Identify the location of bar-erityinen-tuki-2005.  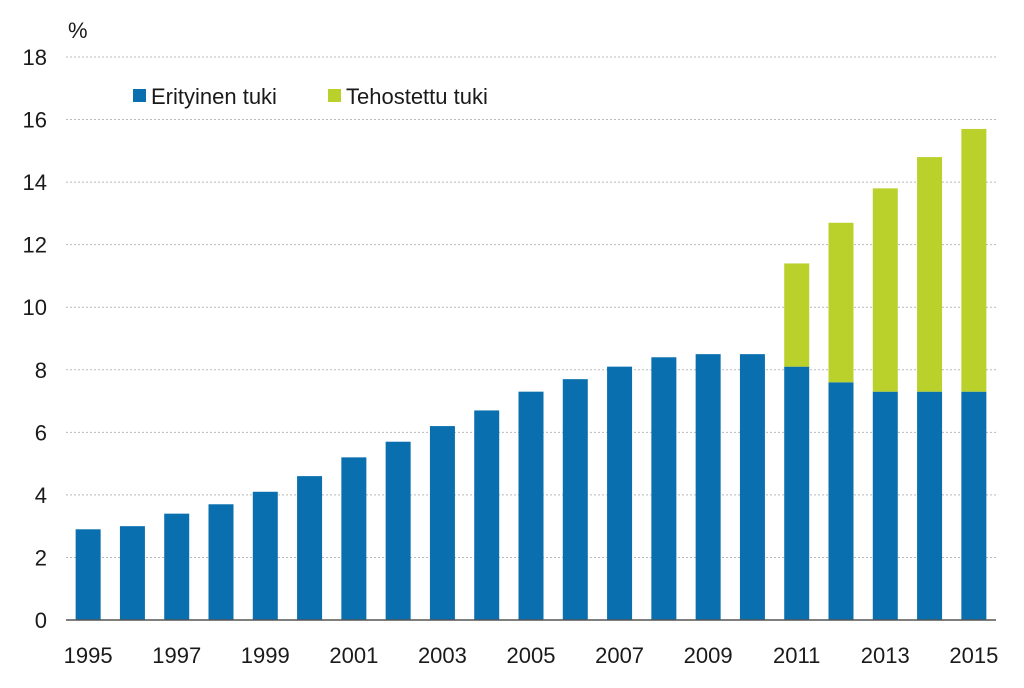
(531, 505).